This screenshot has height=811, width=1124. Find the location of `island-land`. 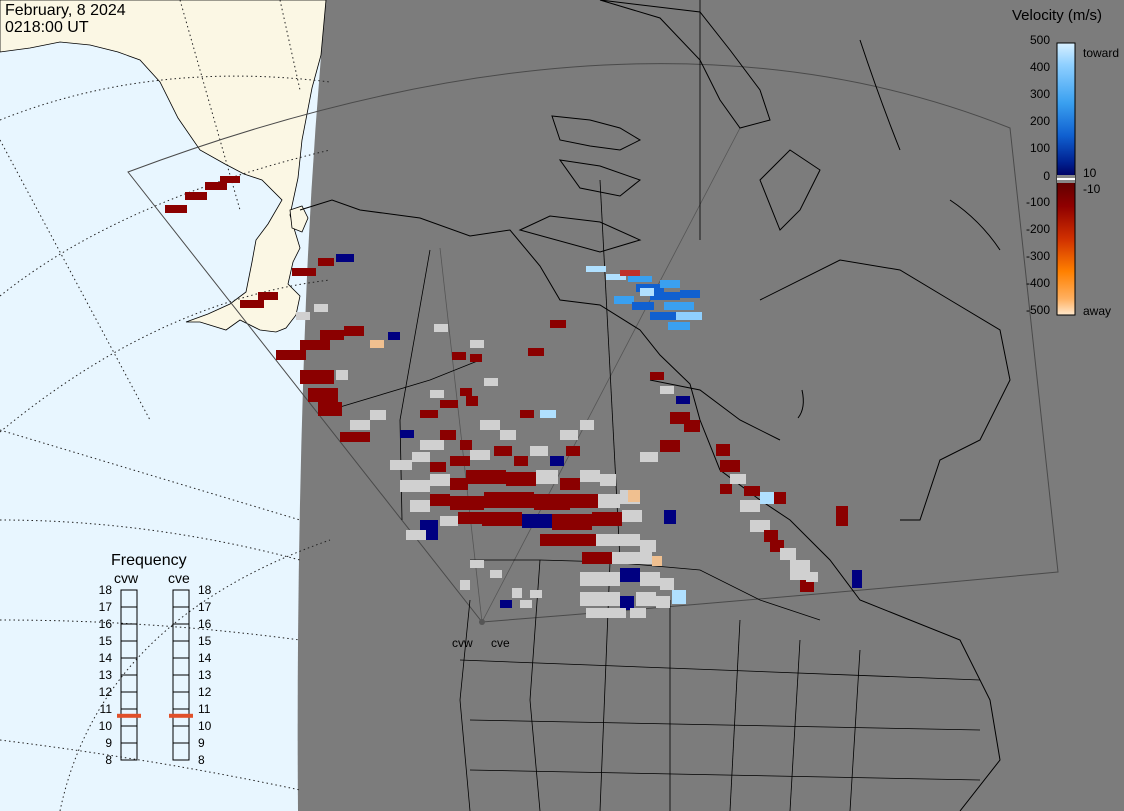

island-land is located at coordinates (299, 219).